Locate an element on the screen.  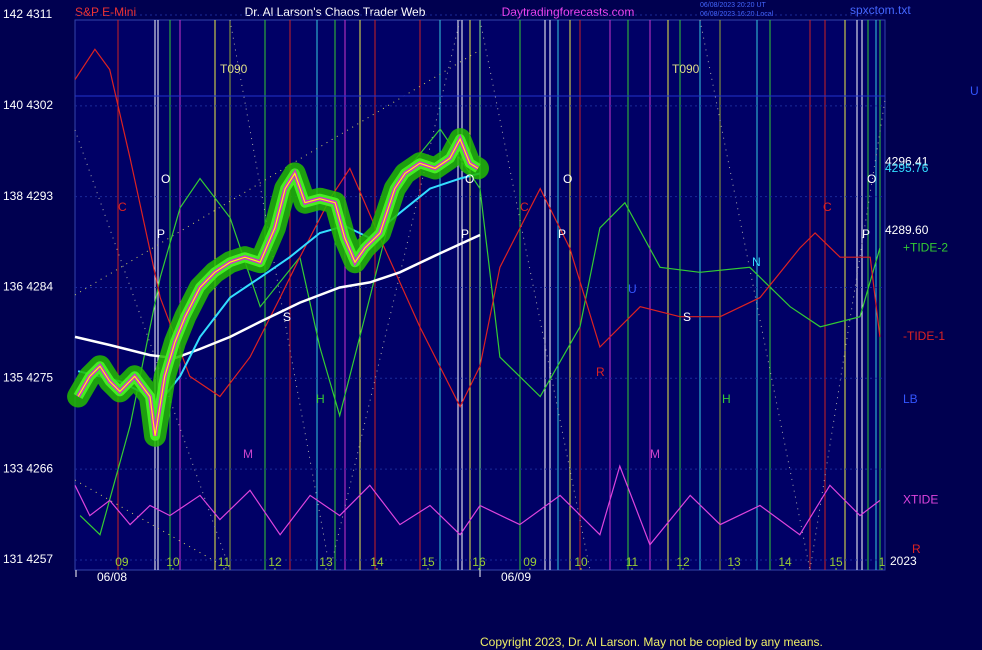
site: Daytradingforecasts.com is located at coordinates (568, 12).